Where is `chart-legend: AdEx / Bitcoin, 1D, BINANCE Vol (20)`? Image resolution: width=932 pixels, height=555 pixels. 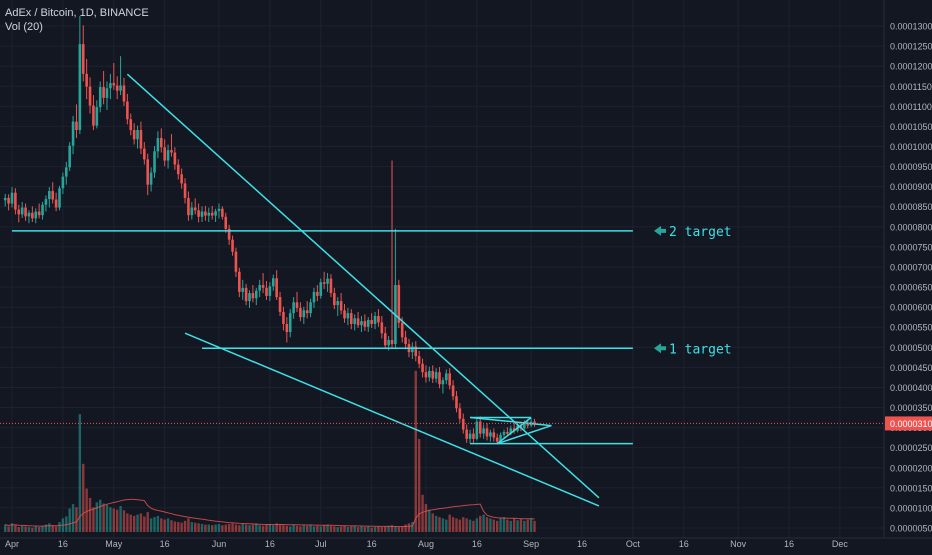
chart-legend: AdEx / Bitcoin, 1D, BINANCE Vol (20) is located at coordinates (77, 20).